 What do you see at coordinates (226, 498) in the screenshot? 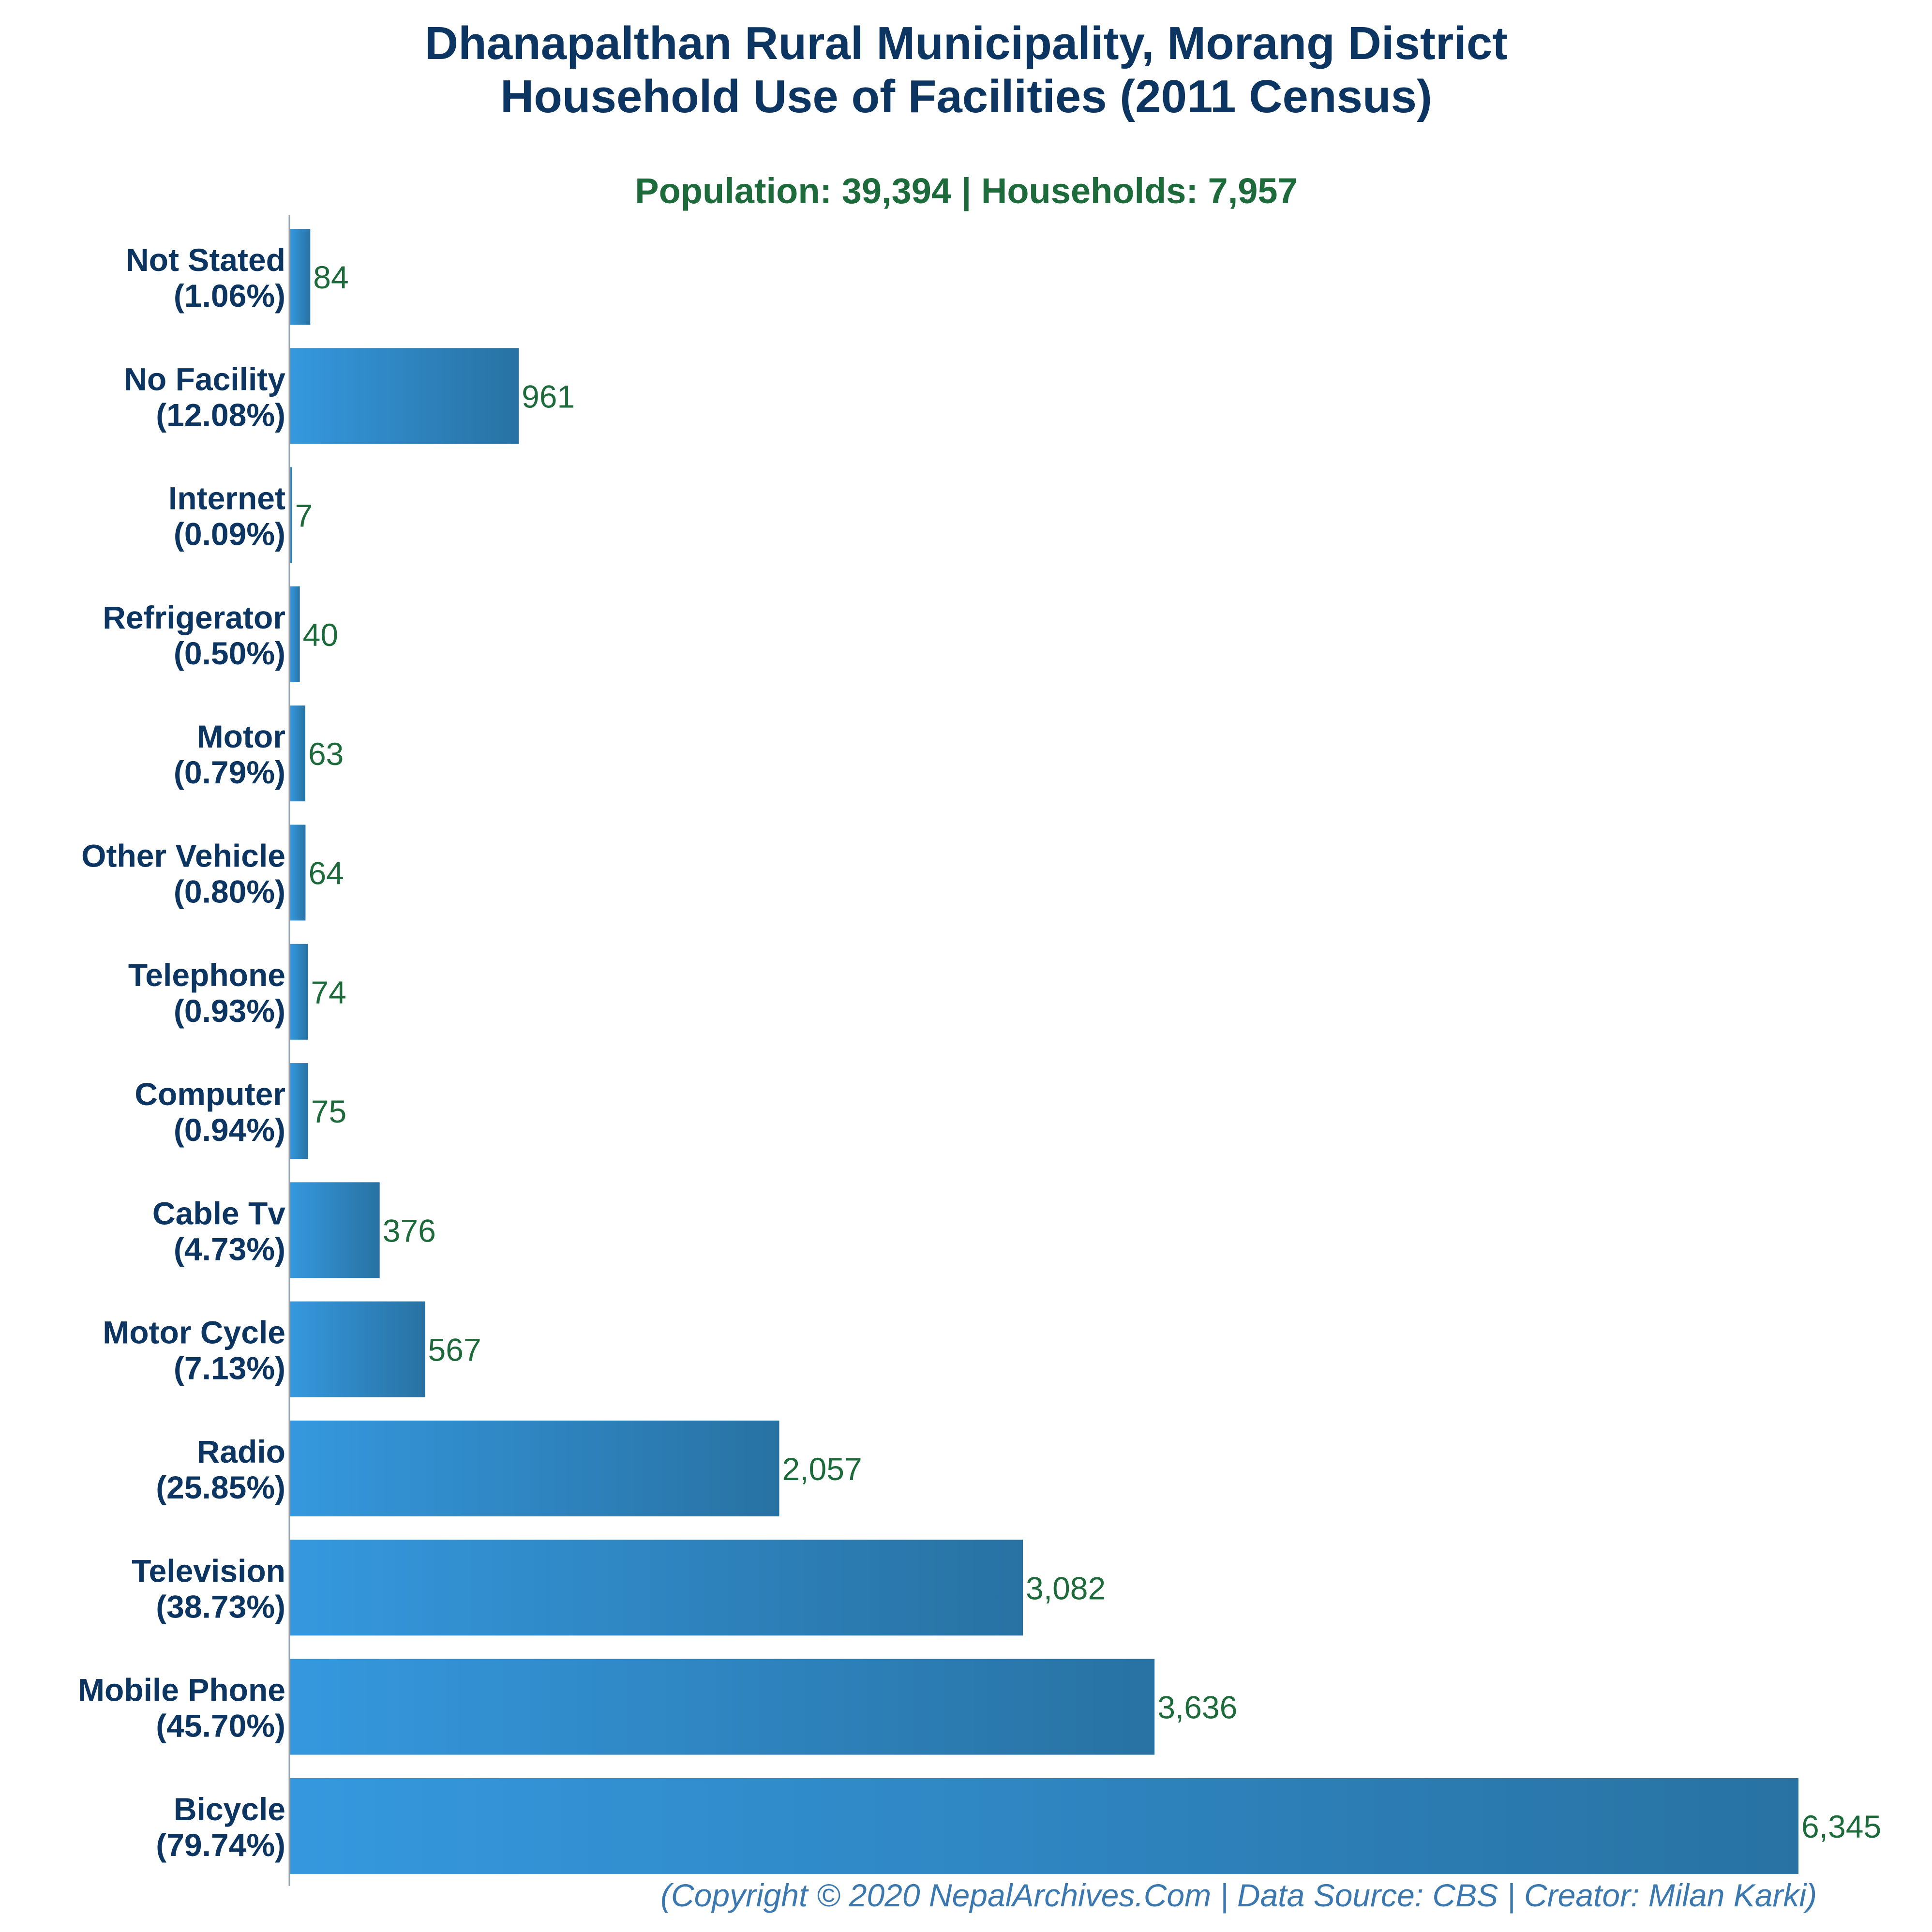
I see `category-label: Internet` at bounding box center [226, 498].